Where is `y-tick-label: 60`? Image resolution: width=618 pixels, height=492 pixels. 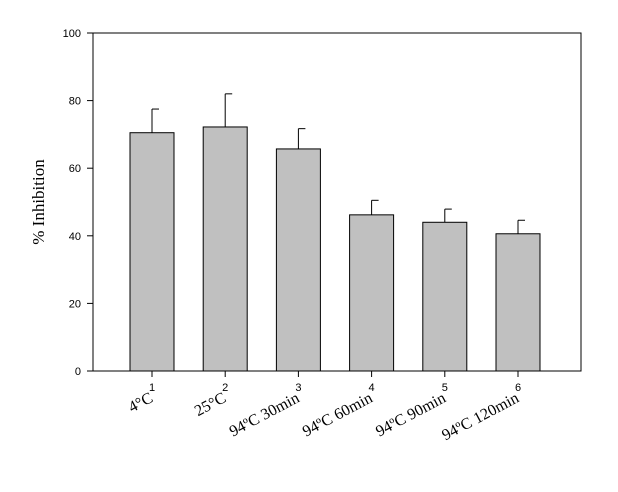
y-tick-label: 60 is located at coordinates (75, 169).